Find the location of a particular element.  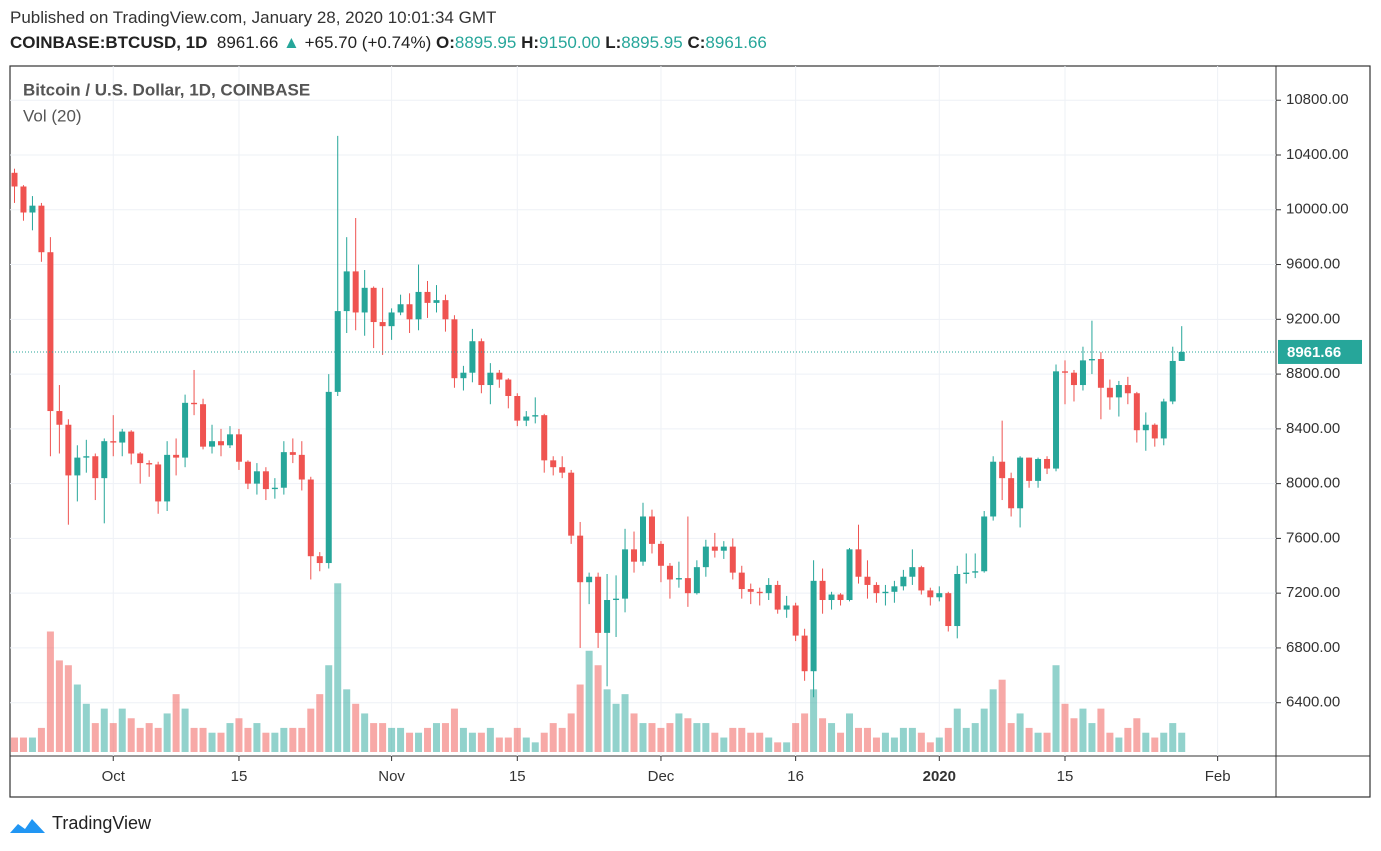

x-tick-label: Oct is located at coordinates (114, 776).